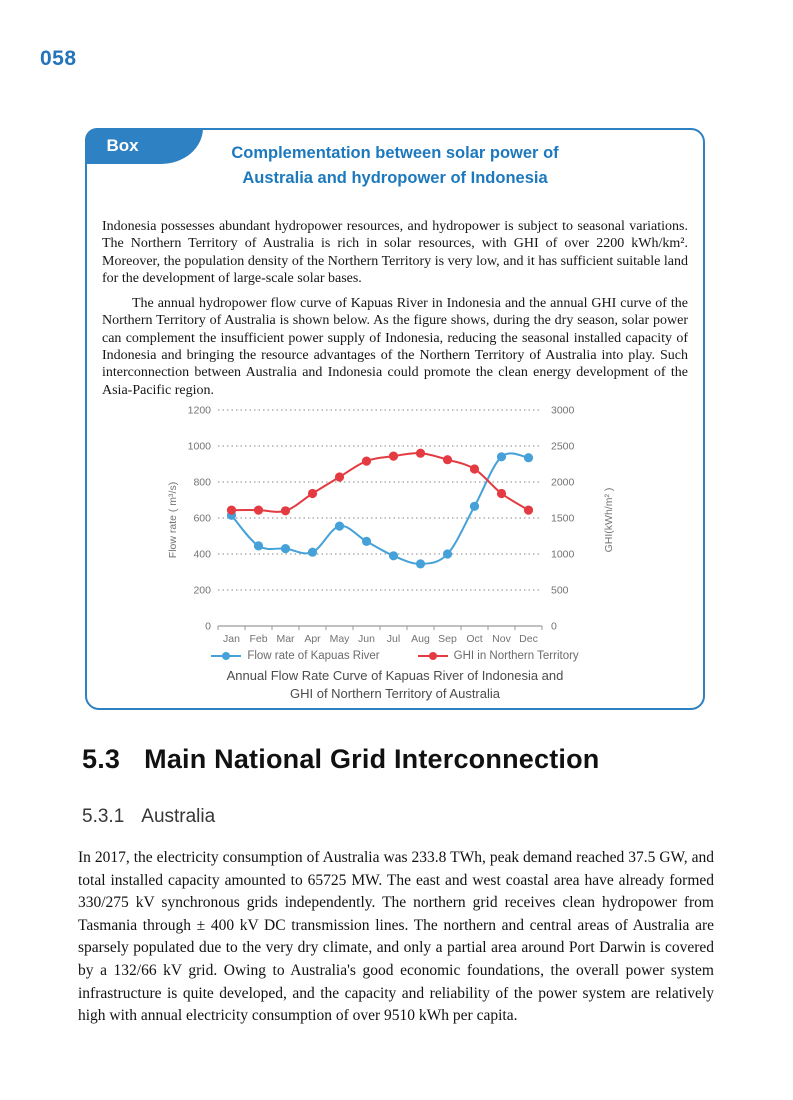 The height and width of the screenshot is (1100, 793). What do you see at coordinates (231, 639) in the screenshot?
I see `svg-text: Jan` at bounding box center [231, 639].